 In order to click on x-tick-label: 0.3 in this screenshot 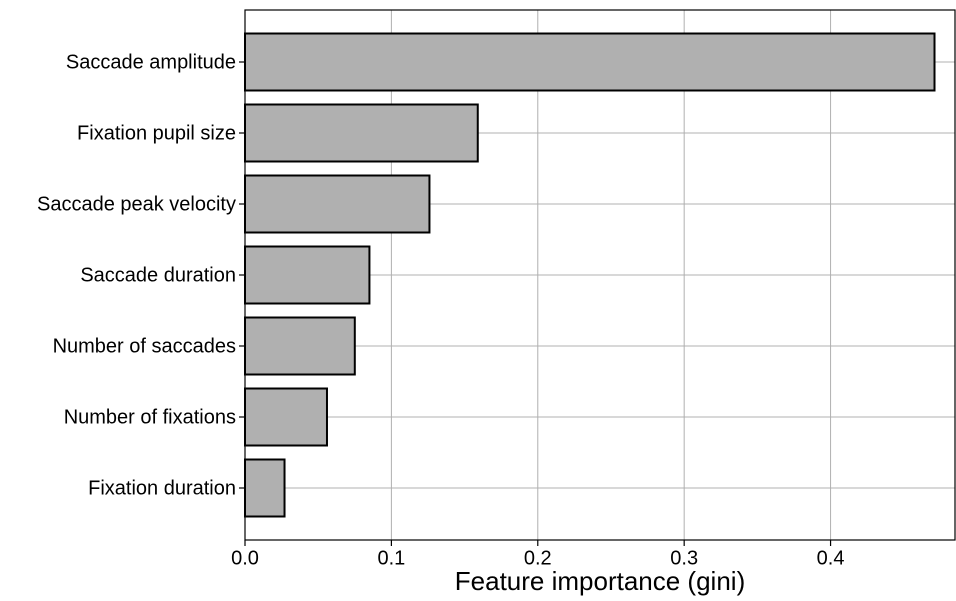, I will do `click(684, 558)`.